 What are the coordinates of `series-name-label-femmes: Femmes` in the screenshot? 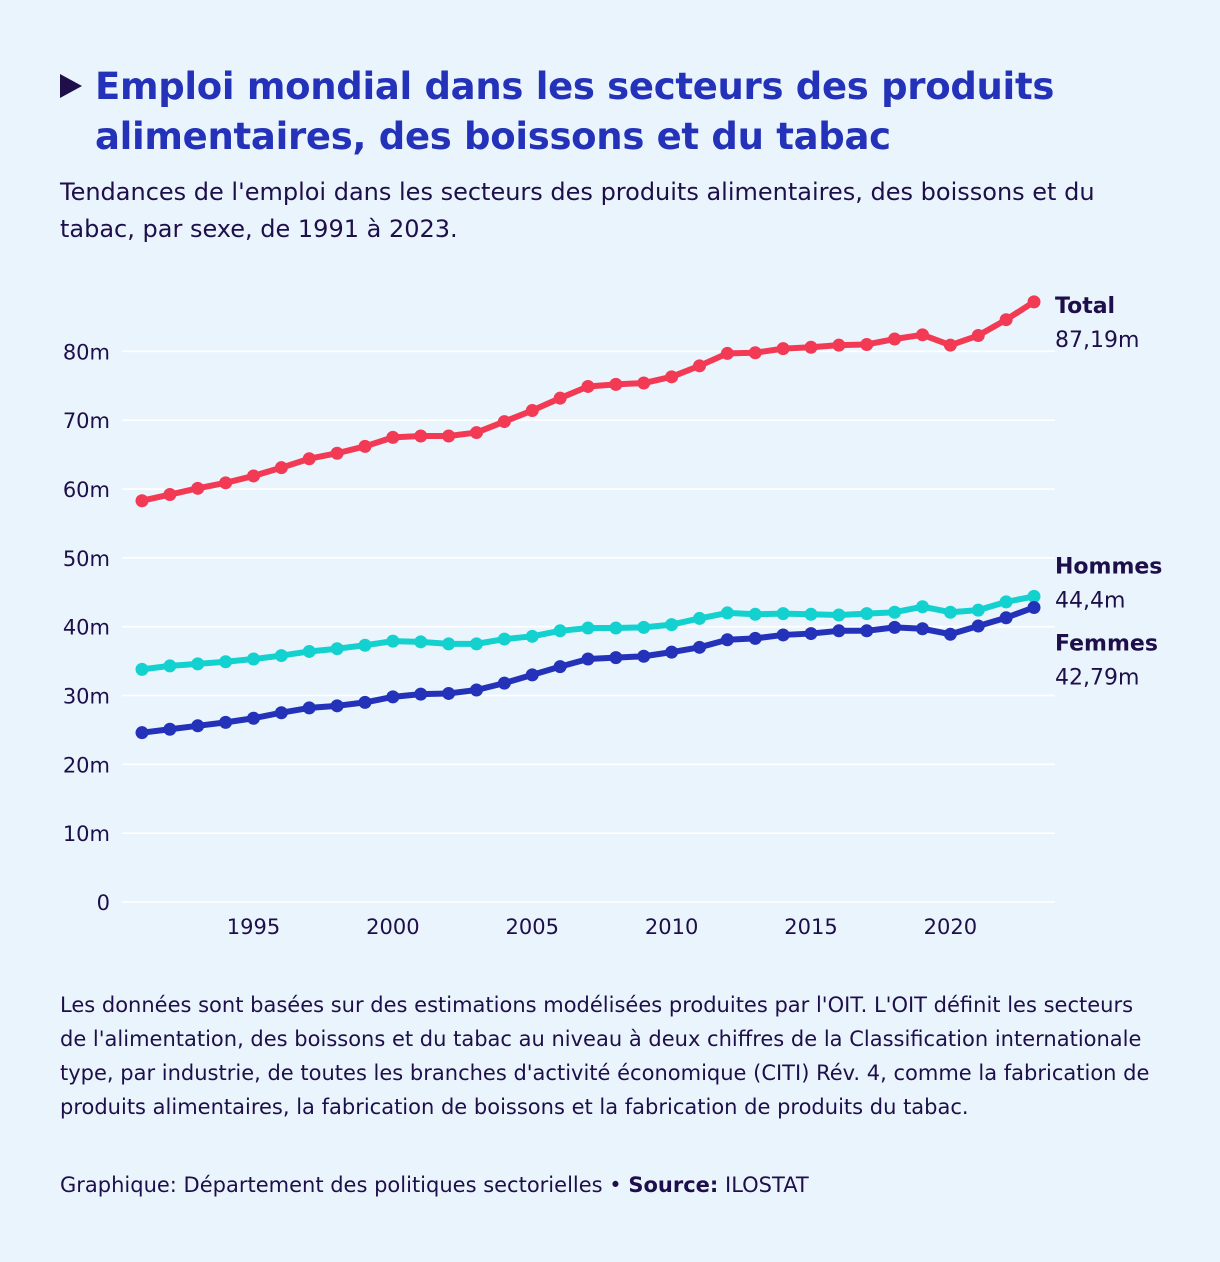 It's located at (1106, 643).